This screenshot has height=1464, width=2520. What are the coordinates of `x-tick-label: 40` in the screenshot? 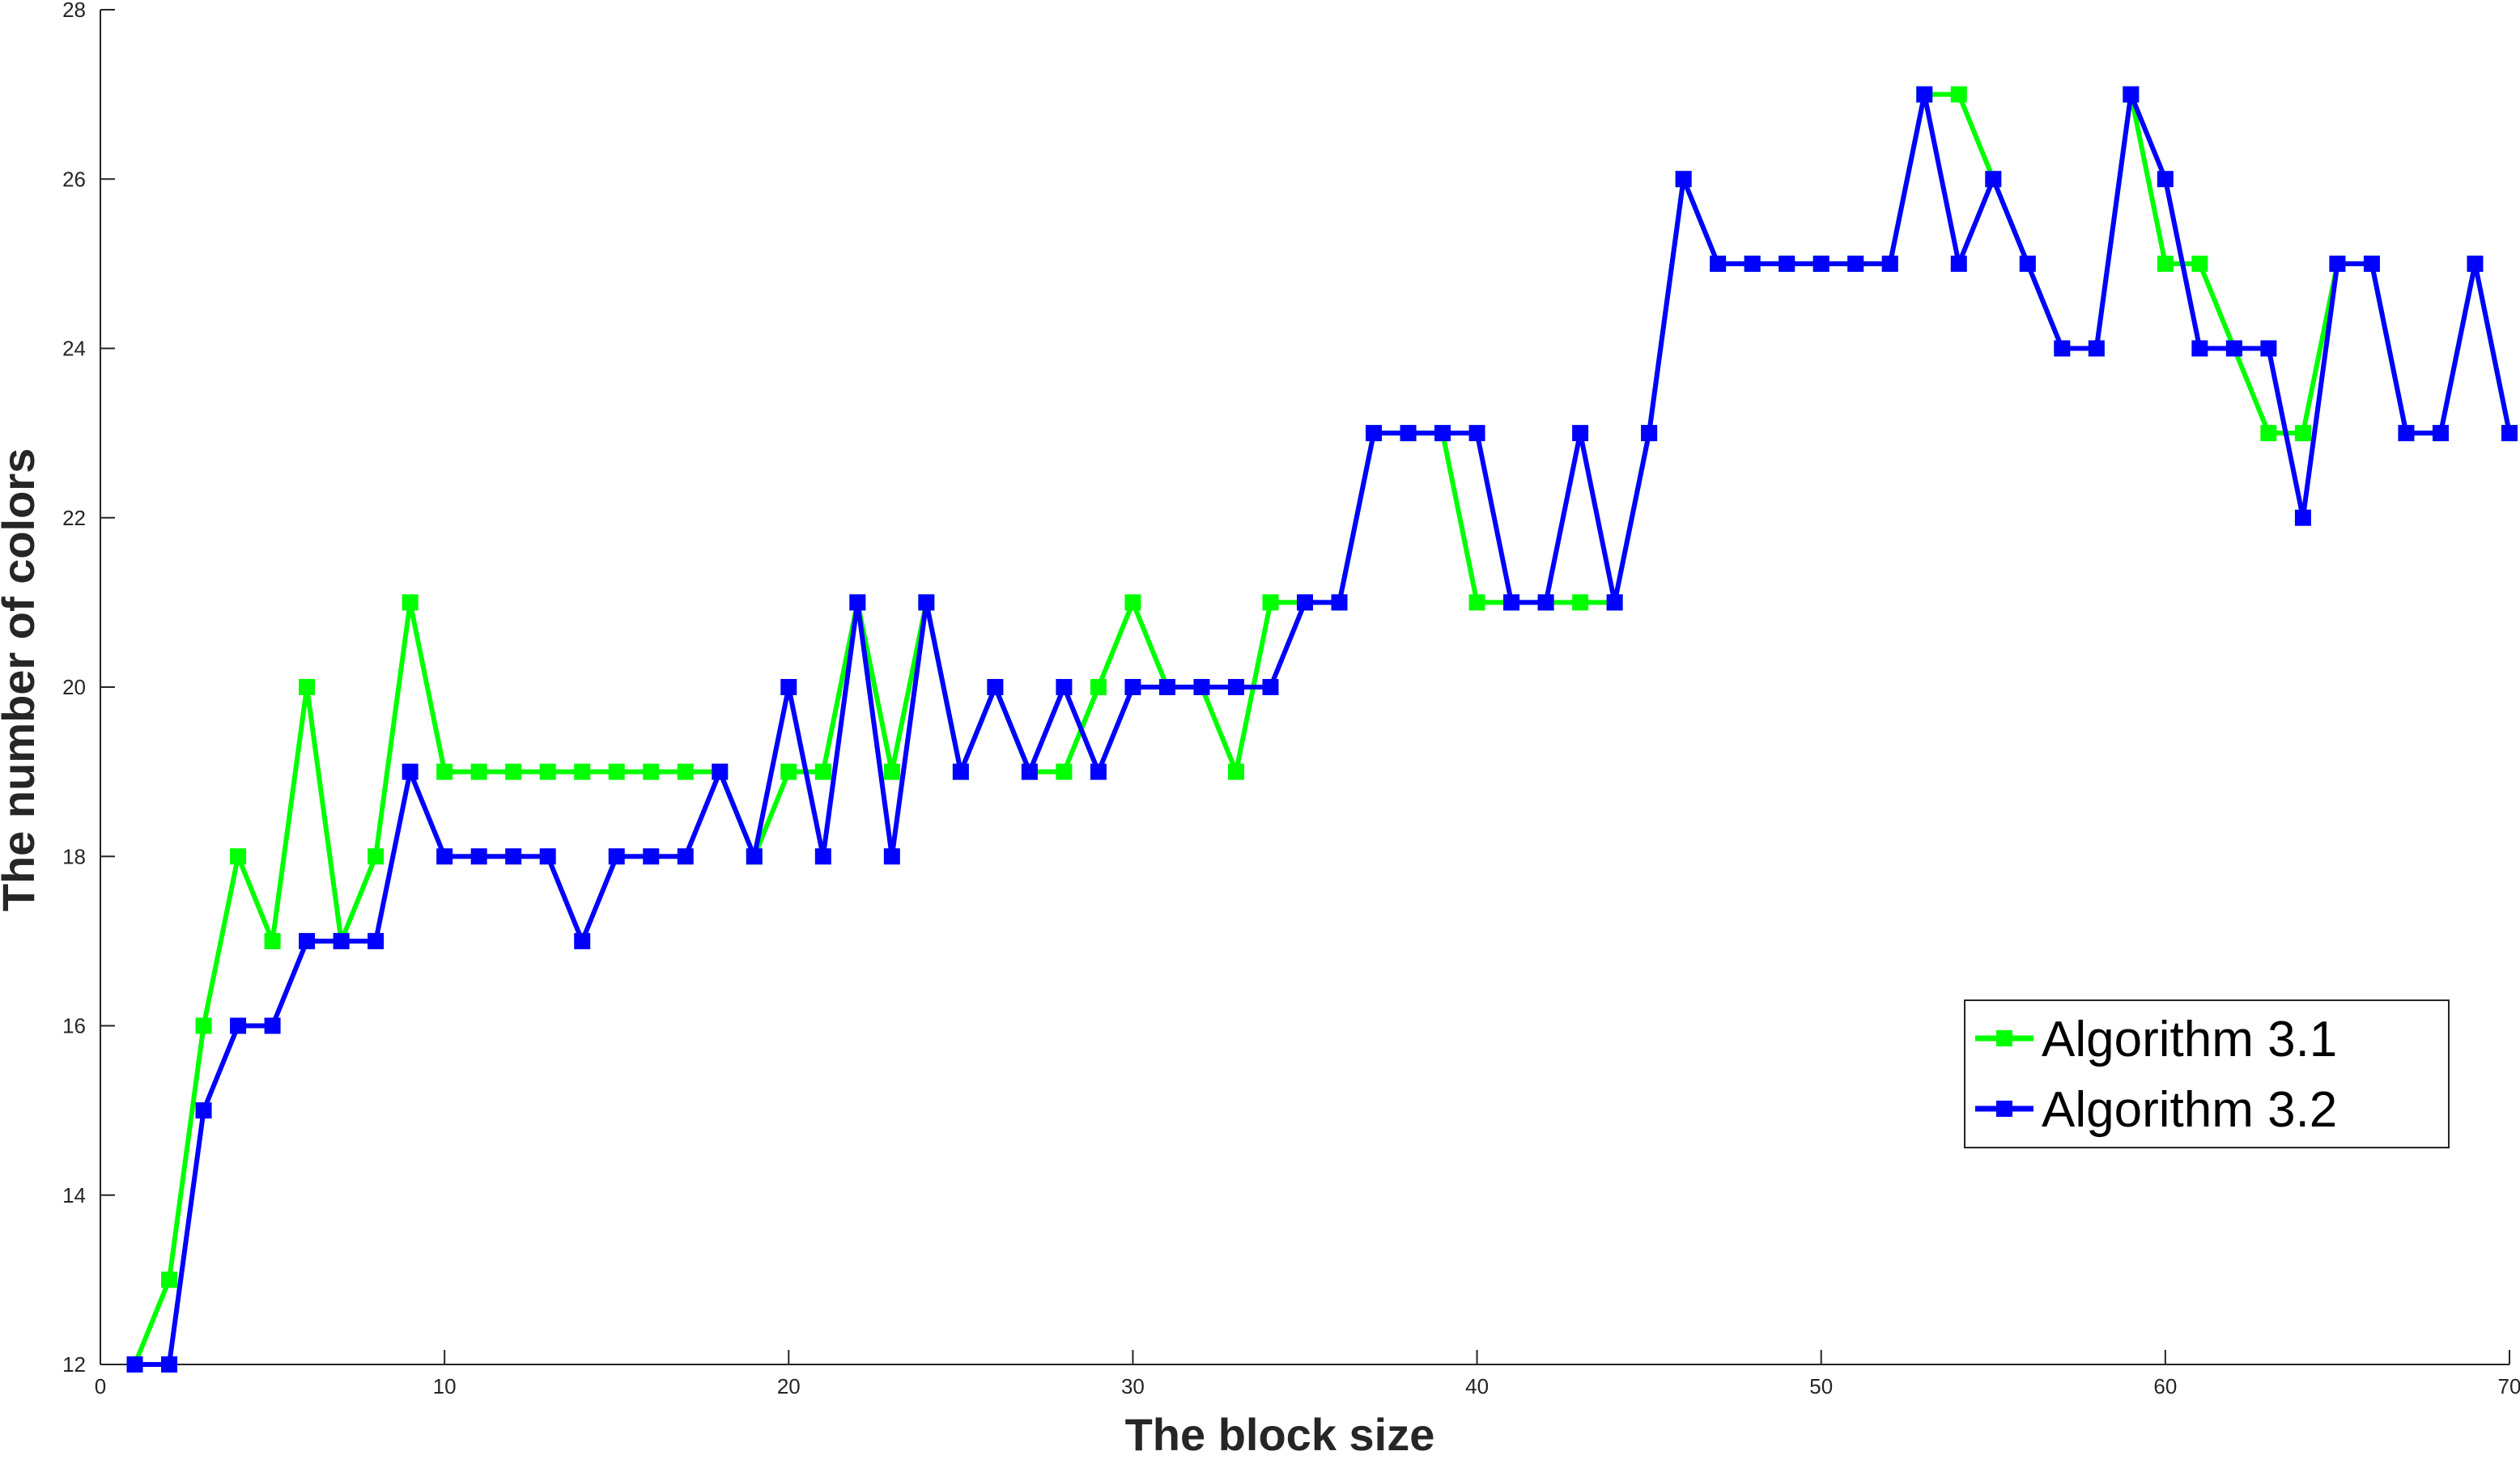 It's located at (1477, 1386).